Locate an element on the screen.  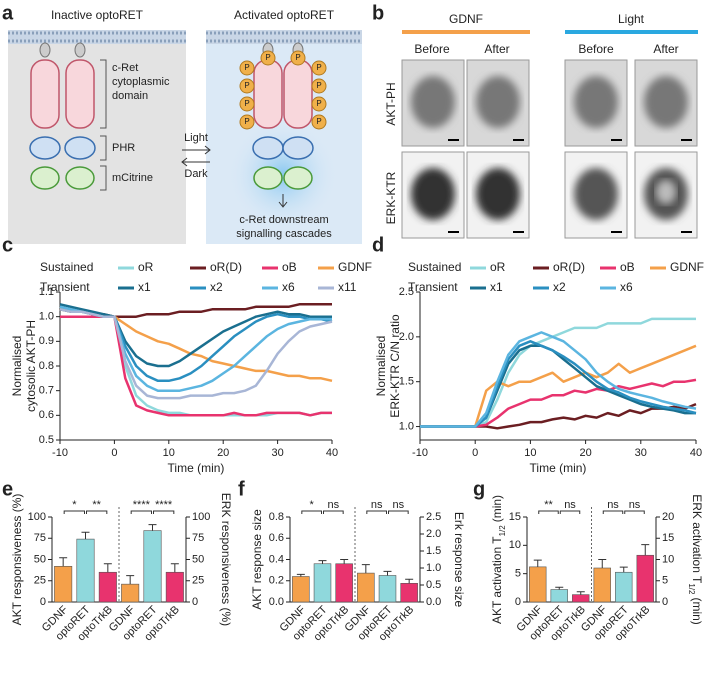
y-tick-label: 75 is located at coordinates (40, 538).